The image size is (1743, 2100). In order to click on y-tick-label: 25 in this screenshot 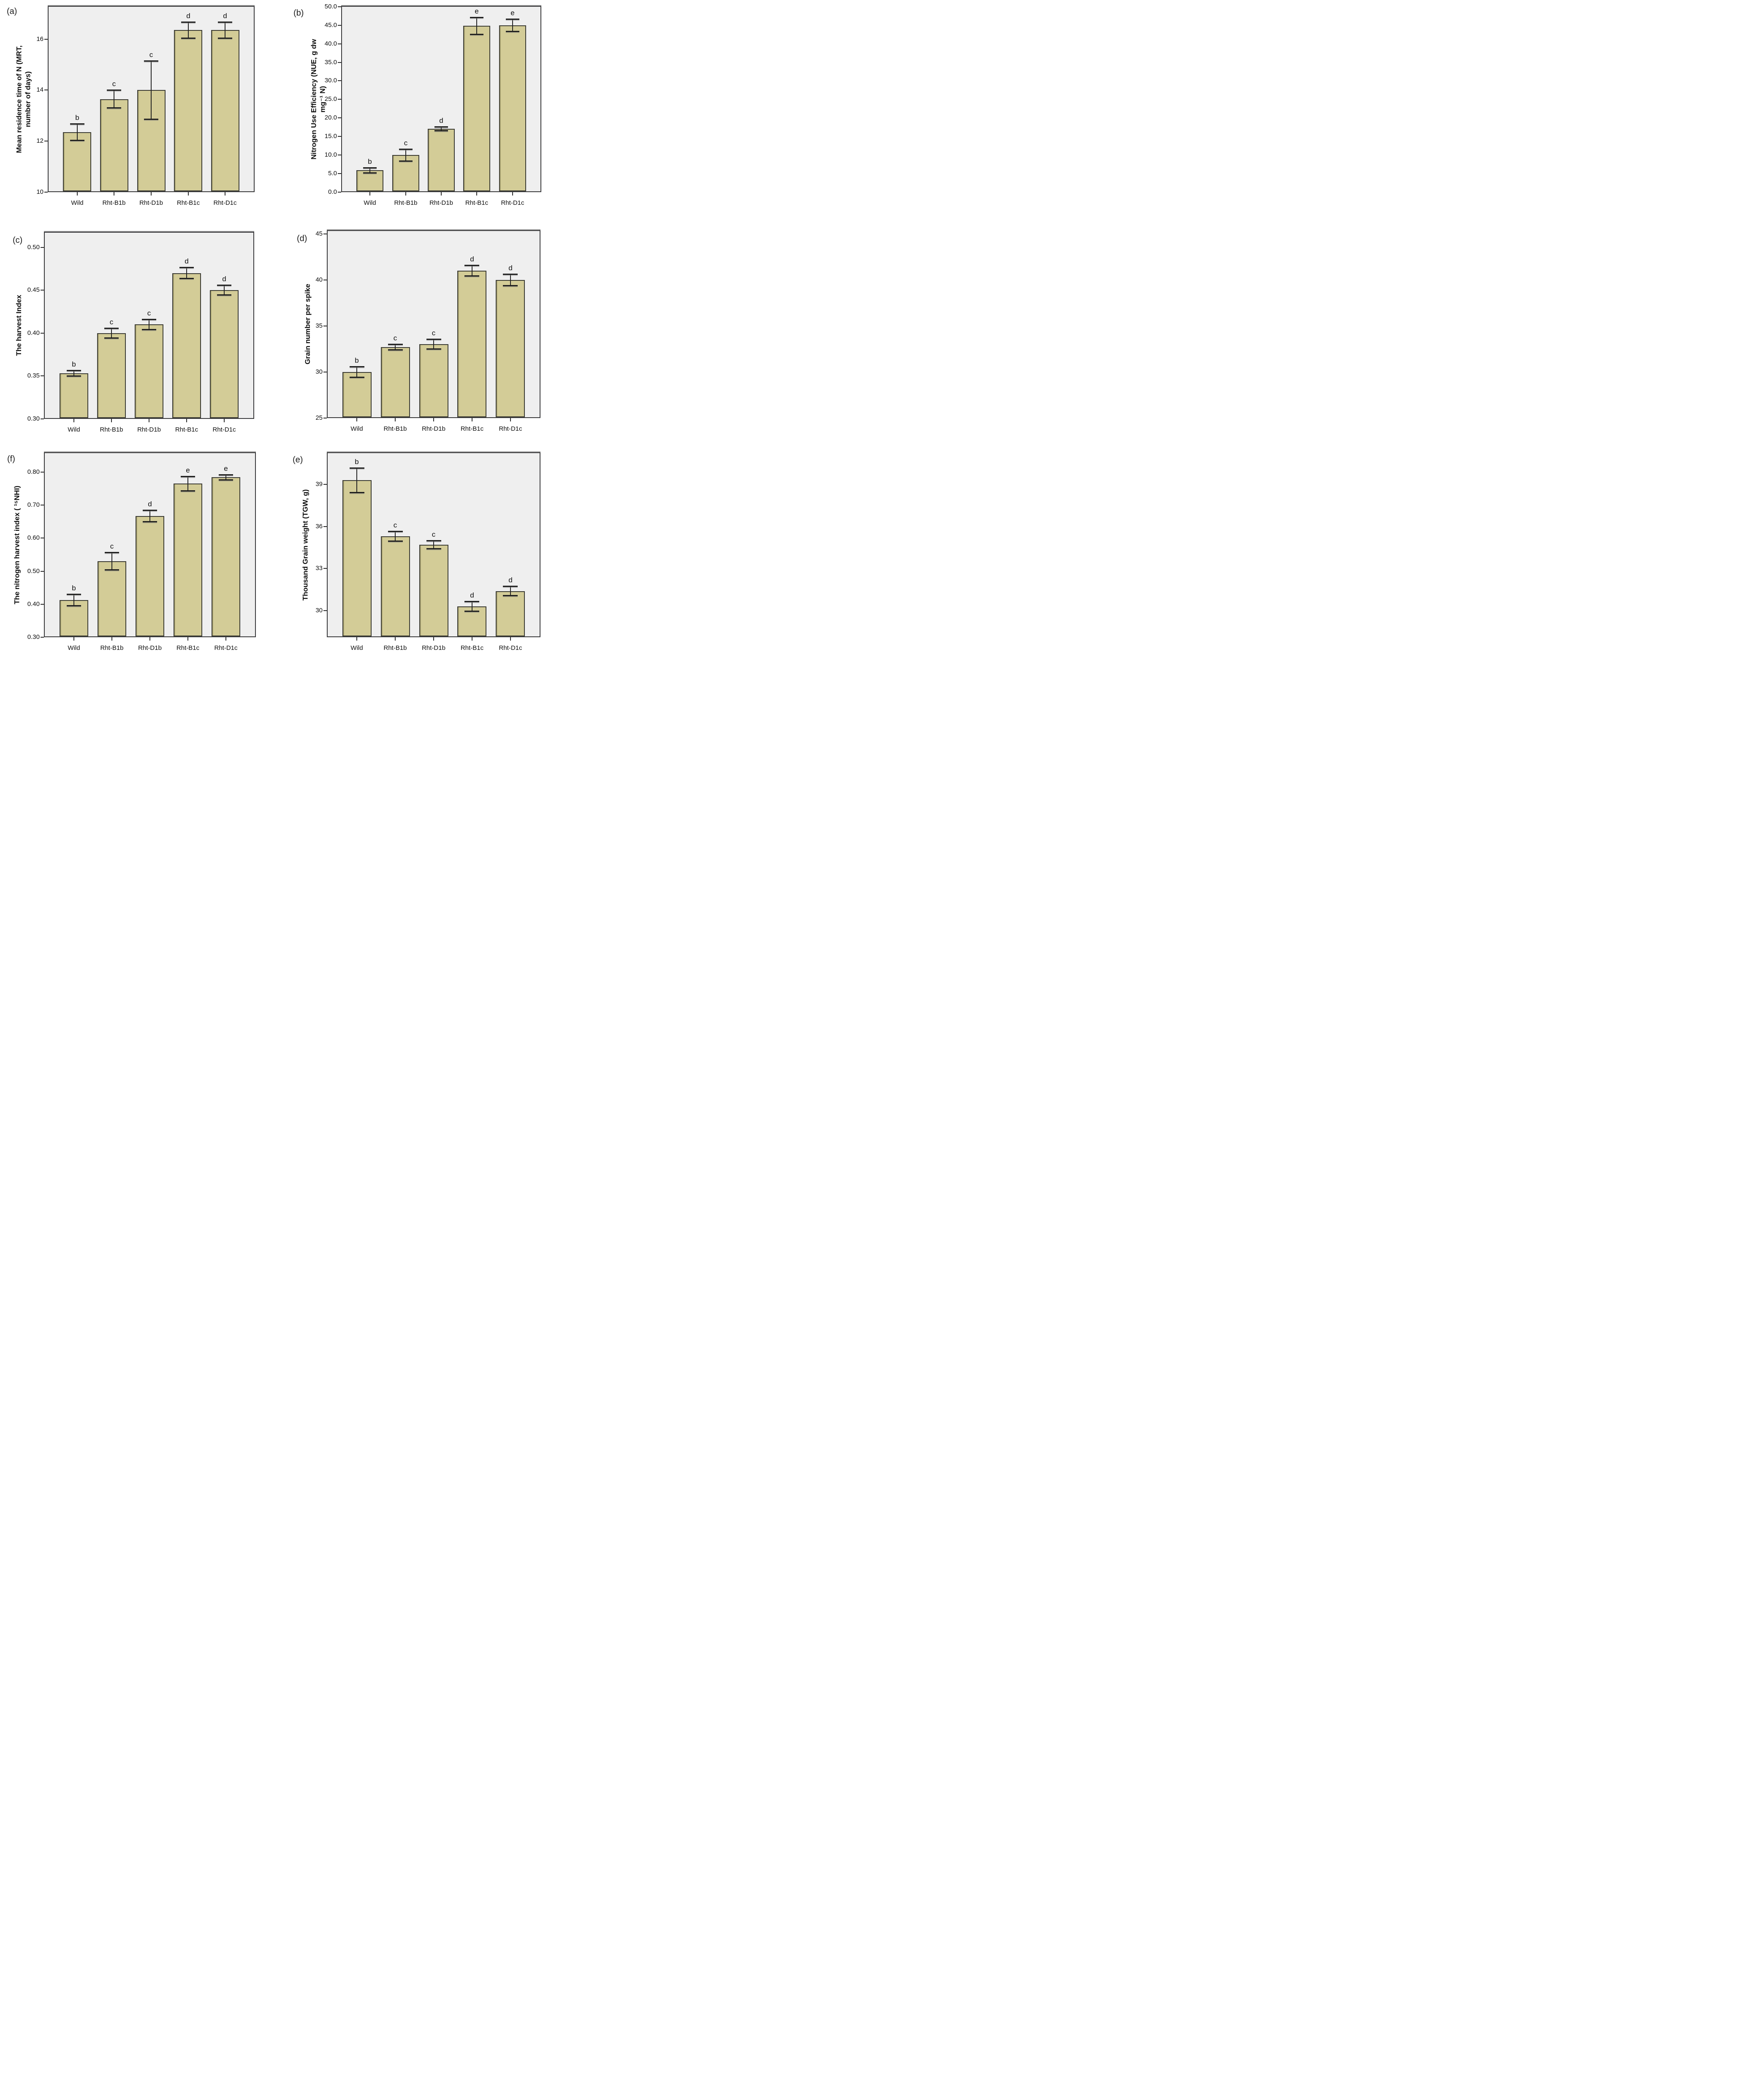, I will do `click(319, 417)`.